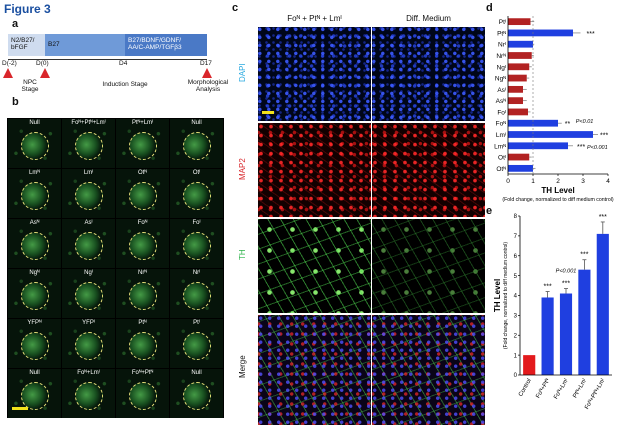  I want to click on micrograph-cell: Foᴺ+Ptᴺ+Lmᴵ, so click(88, 143).